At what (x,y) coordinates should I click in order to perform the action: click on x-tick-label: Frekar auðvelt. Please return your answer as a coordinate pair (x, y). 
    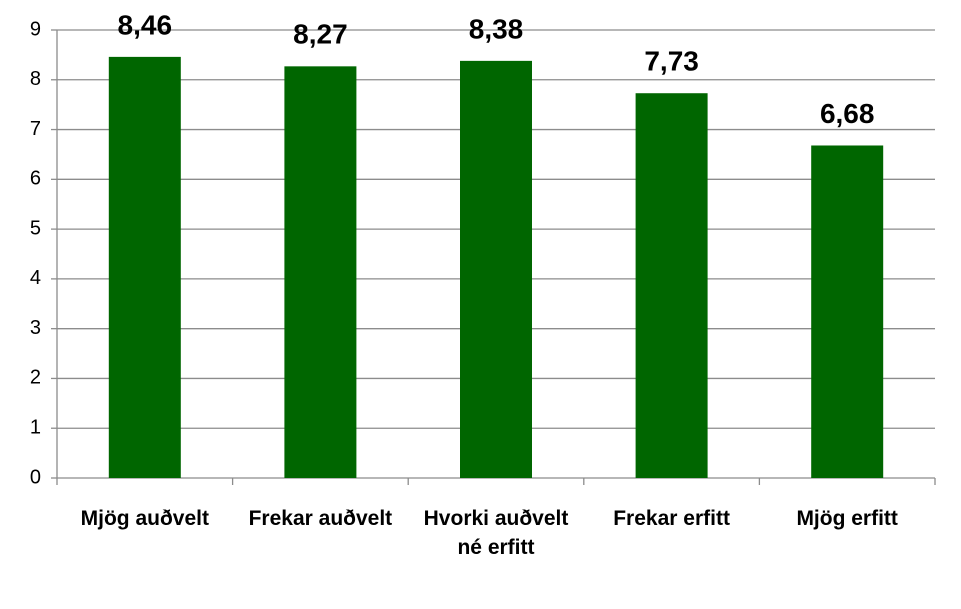
    Looking at the image, I should click on (320, 518).